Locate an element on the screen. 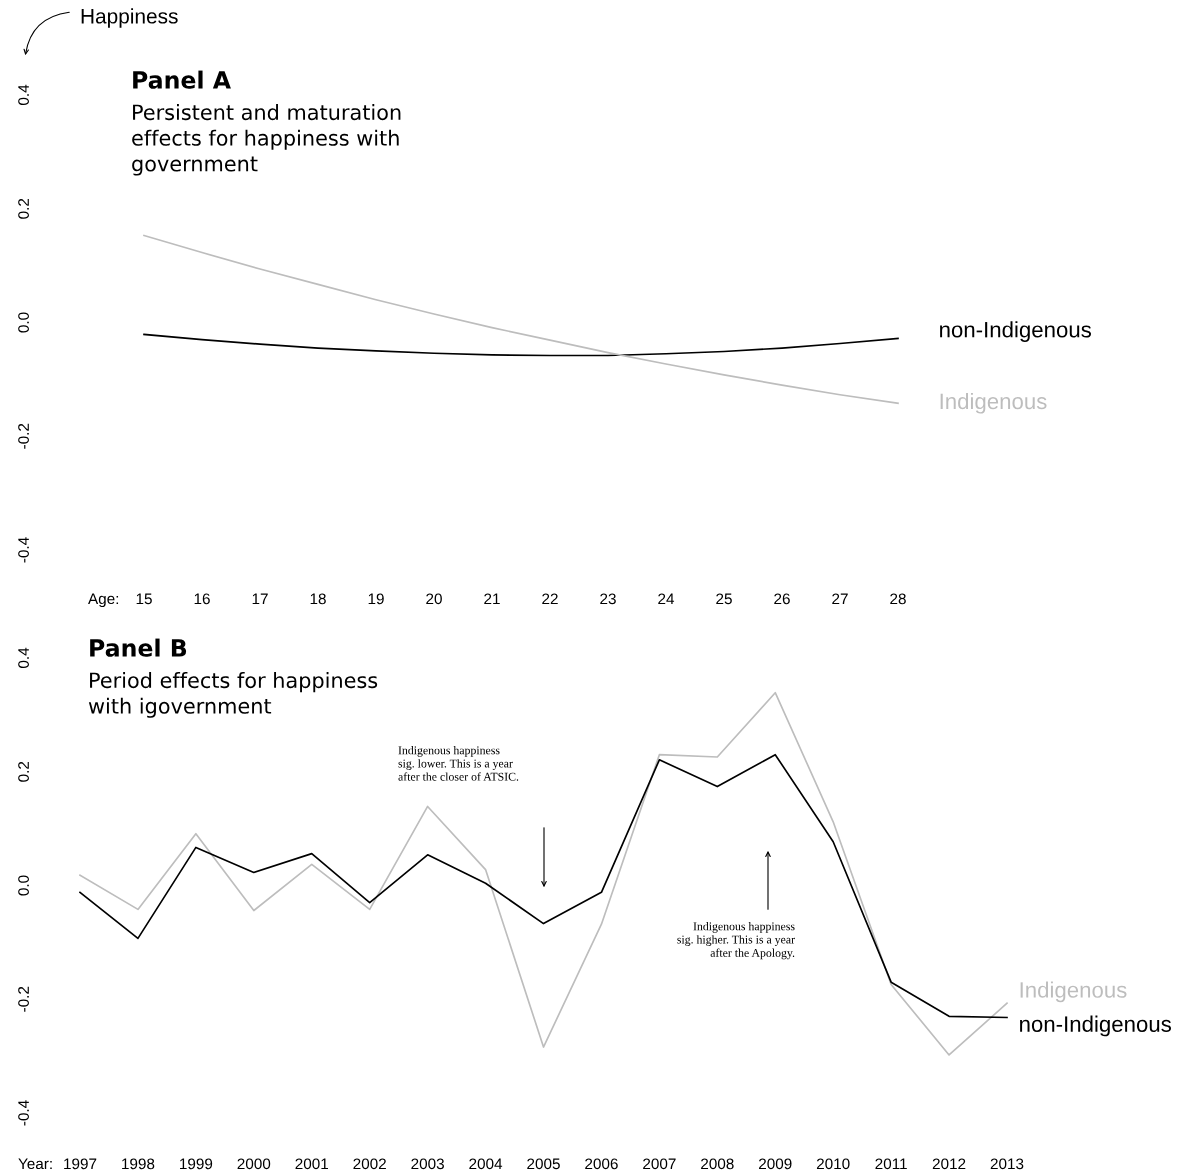 Image resolution: width=1194 pixels, height=1175 pixels. x-tick-label: 26 is located at coordinates (782, 599).